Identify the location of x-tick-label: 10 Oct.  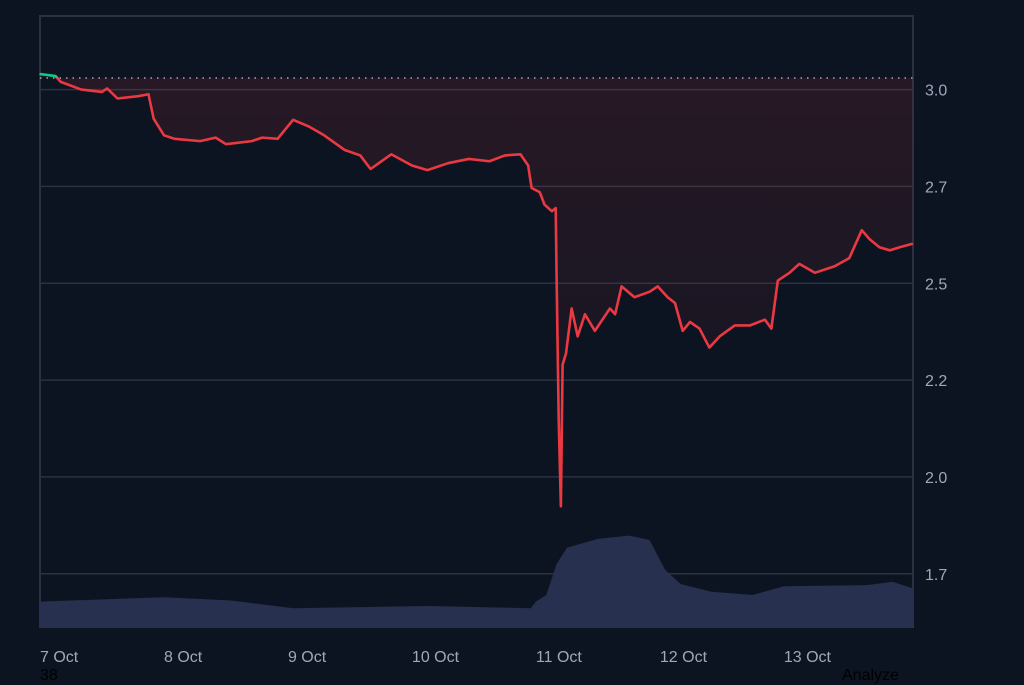
(436, 657).